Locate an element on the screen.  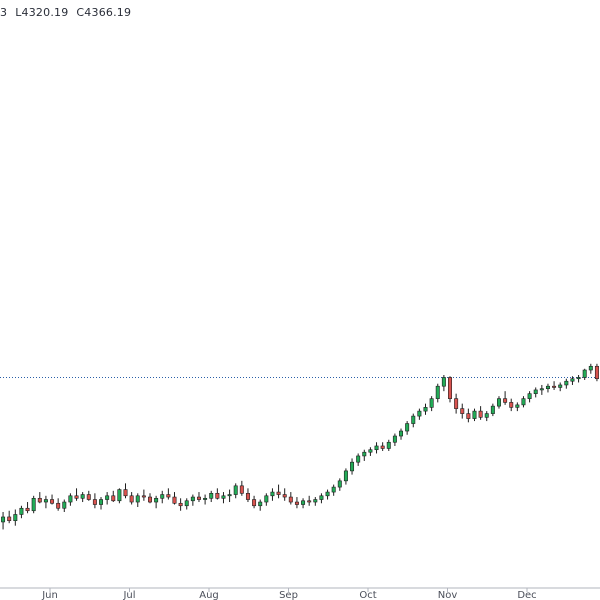
x-axis-tick-label: Oct is located at coordinates (367, 595).